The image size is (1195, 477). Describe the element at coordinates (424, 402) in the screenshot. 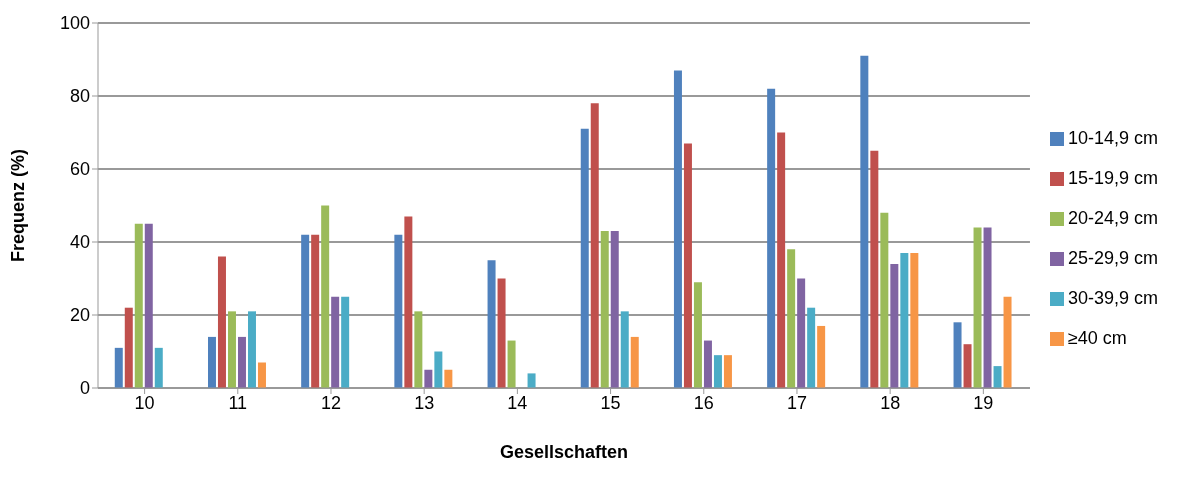

I see `x-tick-label: 13` at that location.